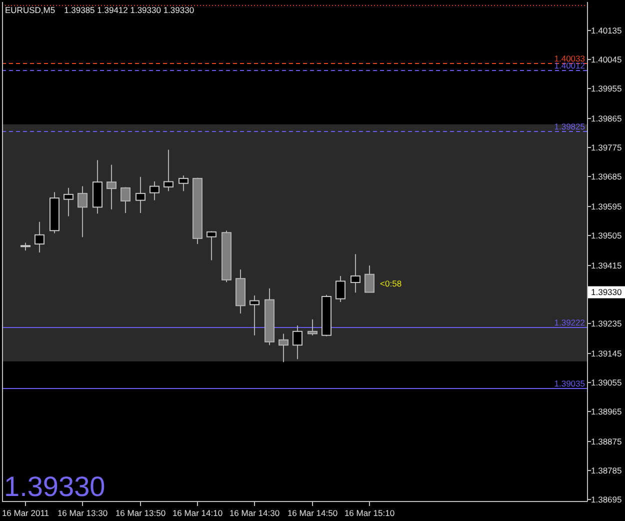  Describe the element at coordinates (197, 513) in the screenshot. I see `x-tick-label: 16 Mar 14:10` at that location.